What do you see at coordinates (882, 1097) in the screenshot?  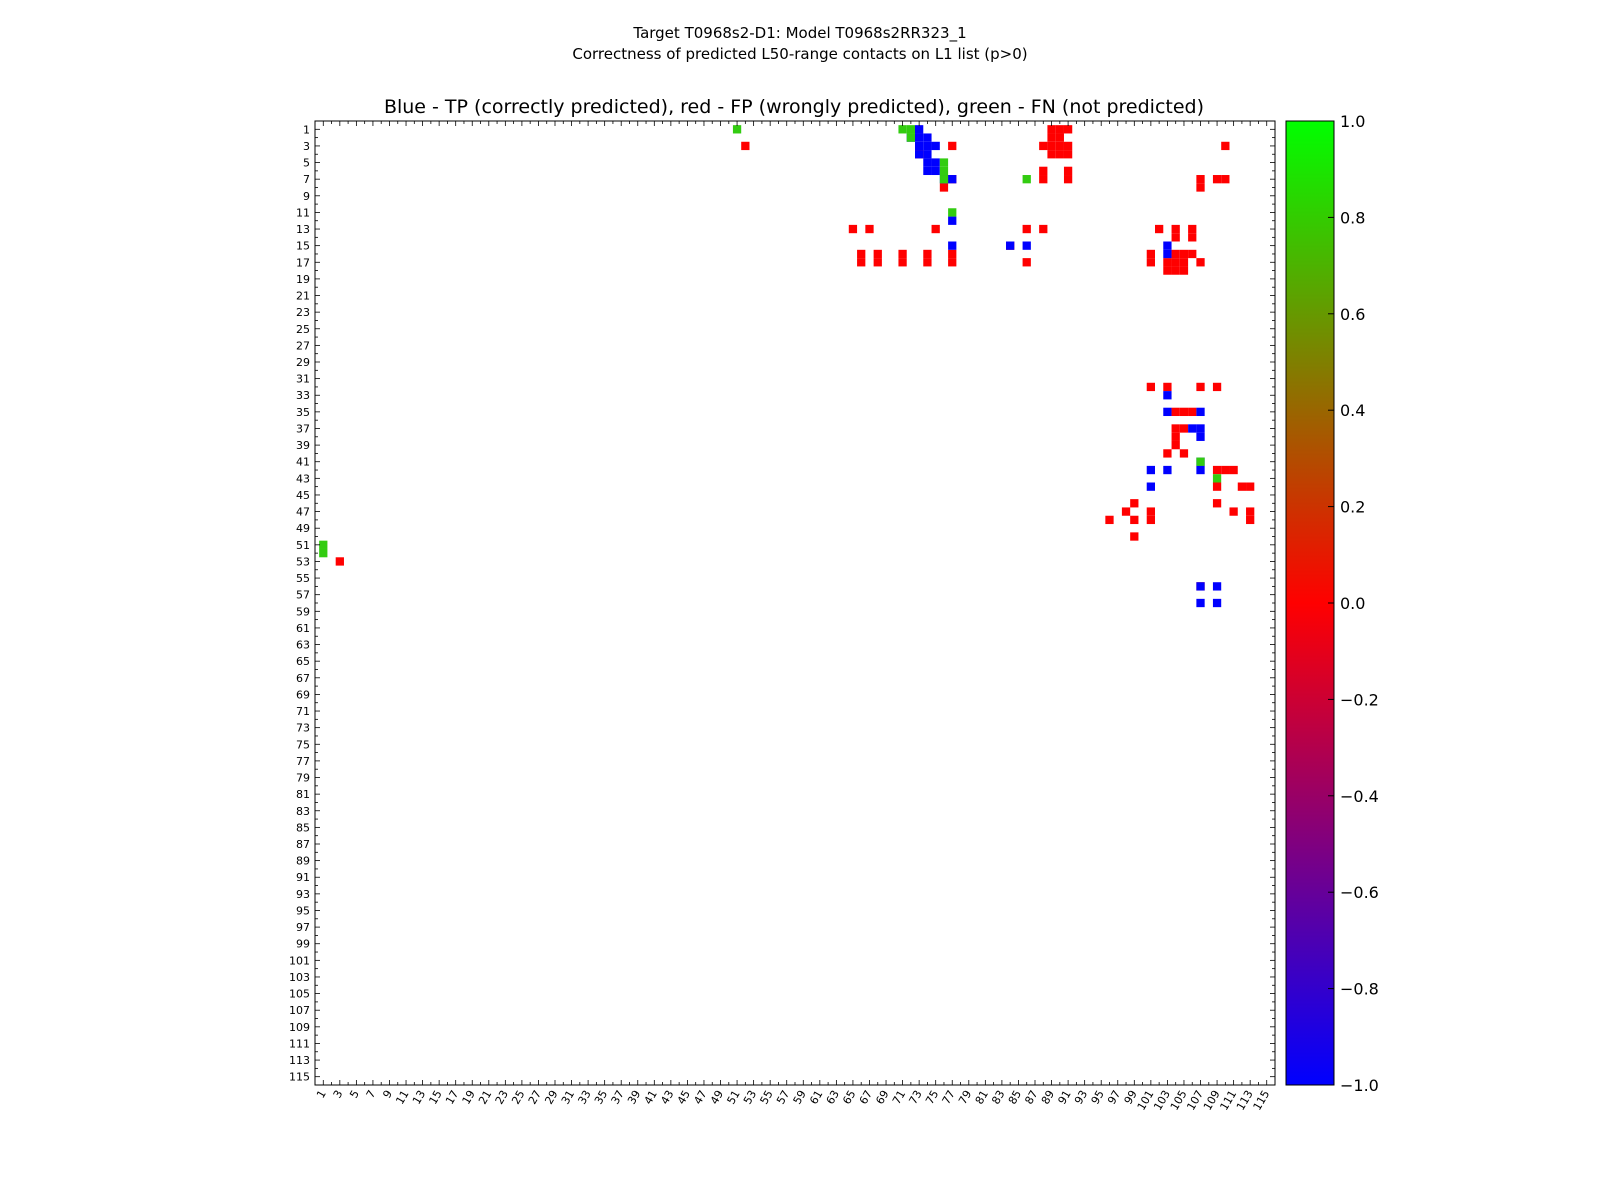 I see `x-tick-label-69: 69` at bounding box center [882, 1097].